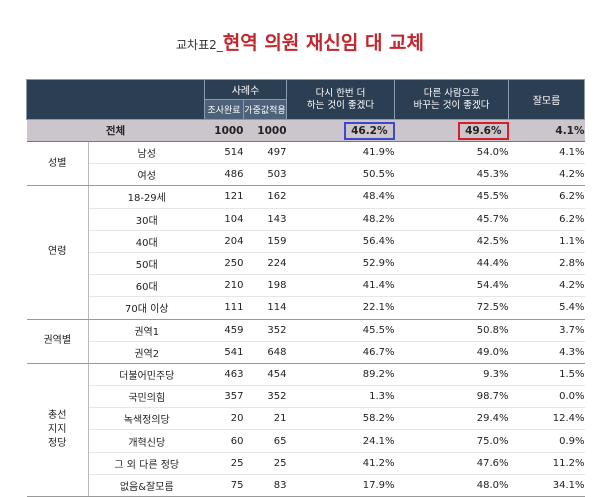 The image size is (600, 497). What do you see at coordinates (340, 419) in the screenshot?
I see `row-keep: 58.2%` at bounding box center [340, 419].